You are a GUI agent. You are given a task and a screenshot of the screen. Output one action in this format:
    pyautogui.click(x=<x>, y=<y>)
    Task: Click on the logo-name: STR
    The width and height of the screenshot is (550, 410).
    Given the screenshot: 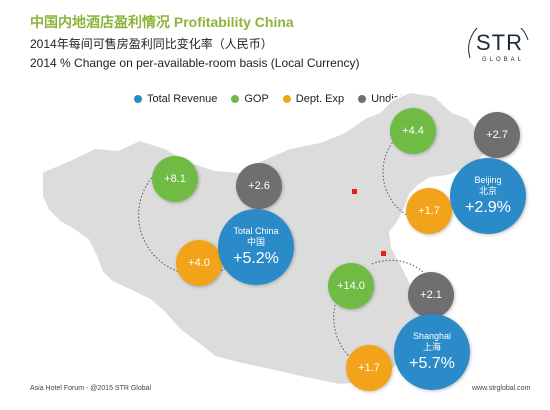 What is the action you would take?
    pyautogui.click(x=499, y=42)
    